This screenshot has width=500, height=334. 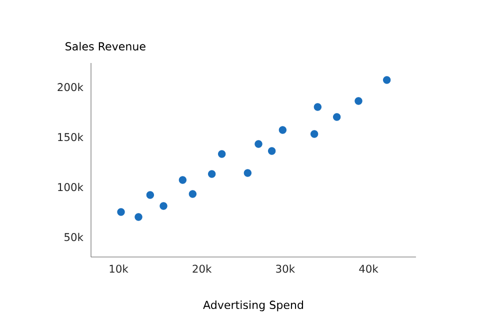 What do you see at coordinates (71, 187) in the screenshot?
I see `y-tick-label: 100k` at bounding box center [71, 187].